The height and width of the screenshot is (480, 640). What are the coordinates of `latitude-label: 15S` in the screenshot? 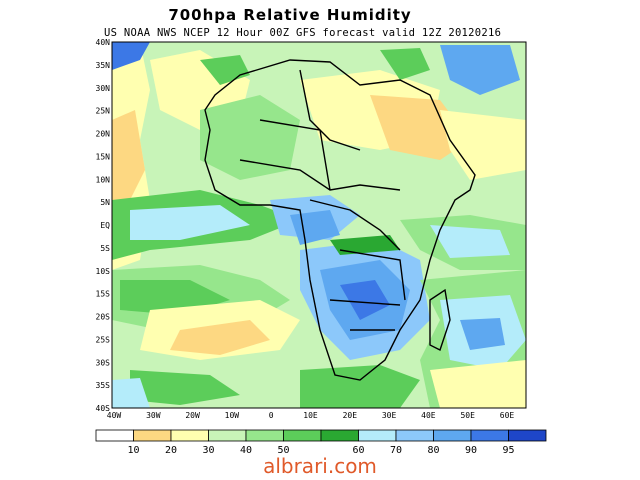 It's located at (103, 294).